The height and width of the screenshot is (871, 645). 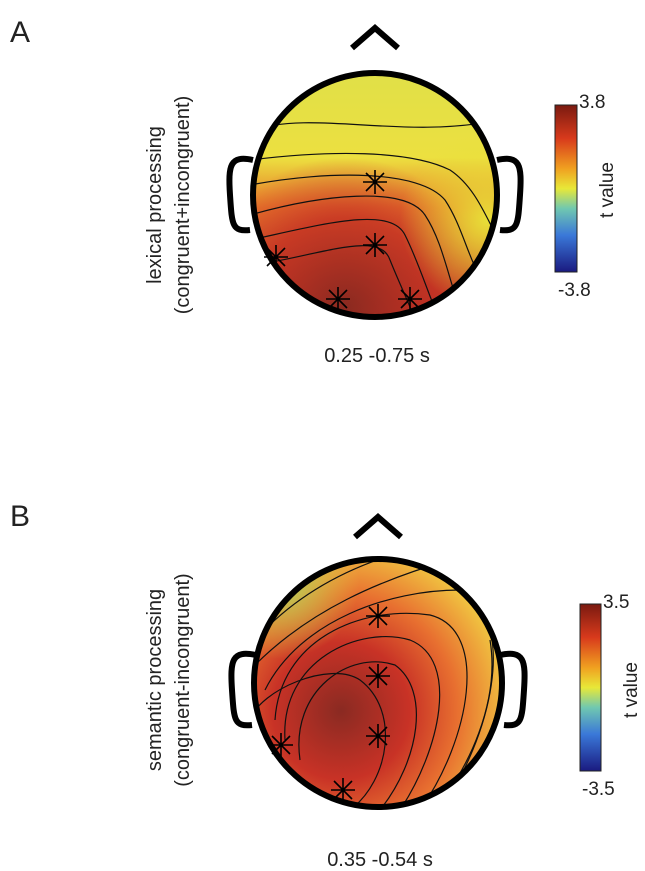 What do you see at coordinates (377, 356) in the screenshot?
I see `time-window: 0.25 -0.75 s` at bounding box center [377, 356].